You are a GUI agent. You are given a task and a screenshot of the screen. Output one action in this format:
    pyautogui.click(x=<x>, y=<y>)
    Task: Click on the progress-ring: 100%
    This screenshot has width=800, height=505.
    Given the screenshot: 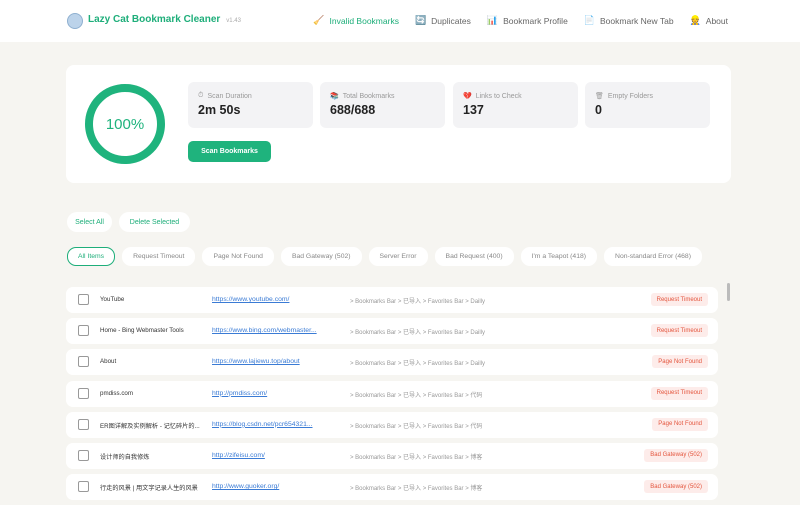 What is the action you would take?
    pyautogui.click(x=125, y=124)
    